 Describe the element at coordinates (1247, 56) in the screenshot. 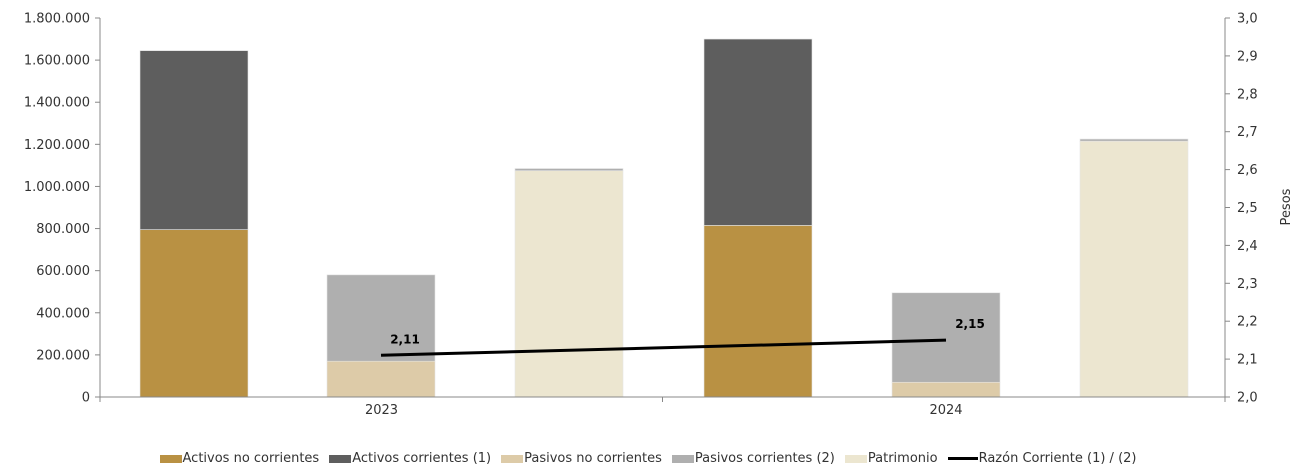

I see `right-tick-label: 2,9` at that location.